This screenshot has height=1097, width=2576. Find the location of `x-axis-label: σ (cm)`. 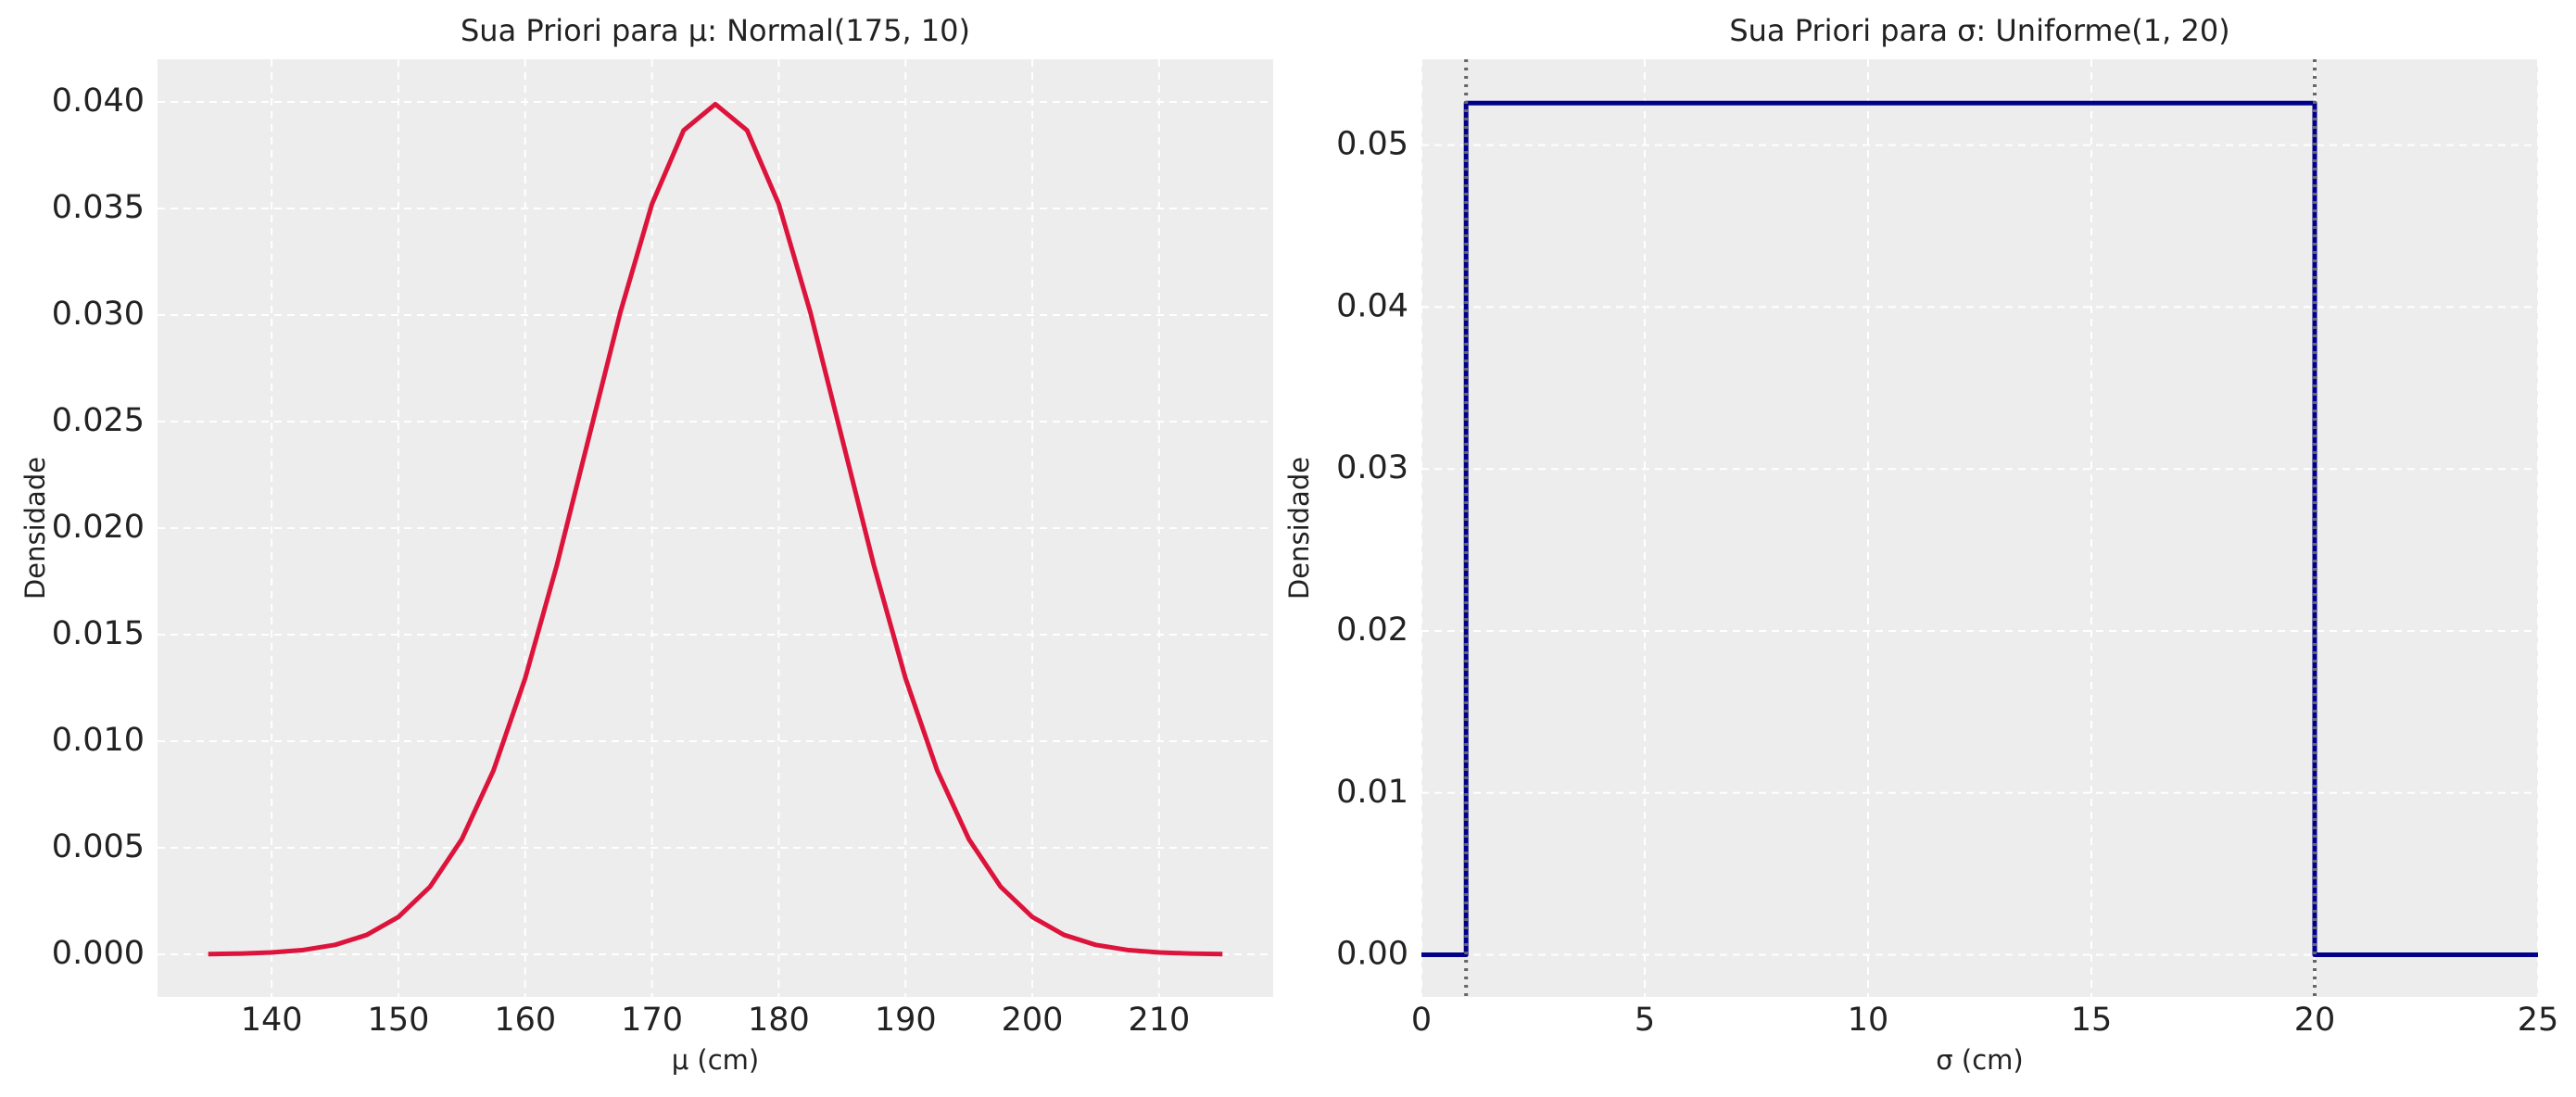

x-axis-label: σ (cm) is located at coordinates (1979, 1060).